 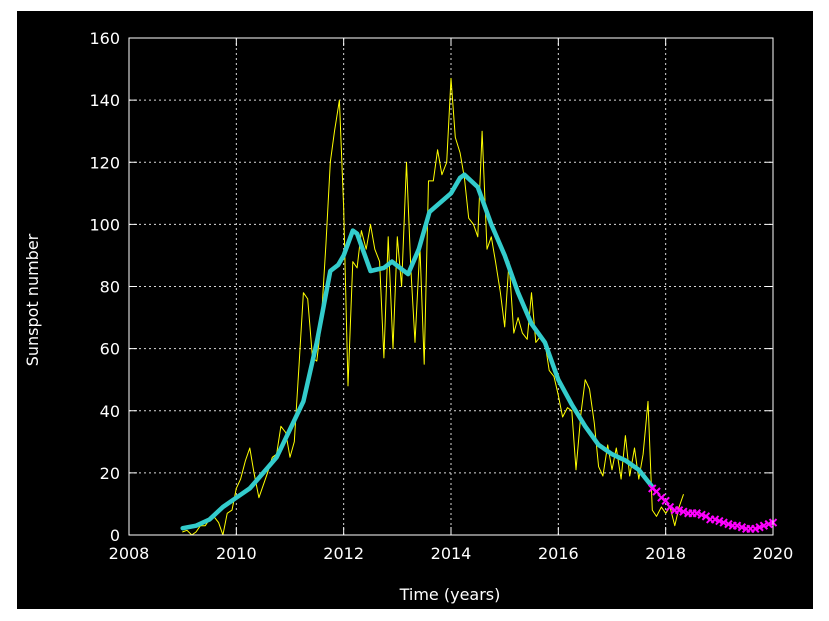 What do you see at coordinates (110, 349) in the screenshot?
I see `y-tick-label: 60` at bounding box center [110, 349].